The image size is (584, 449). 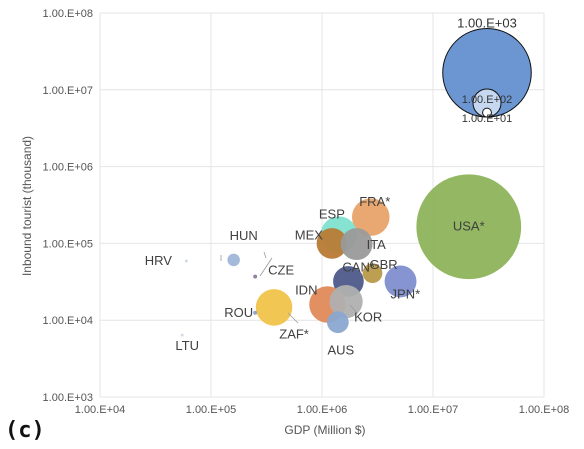 I want to click on point-label-ltu: LTU, so click(x=187, y=345).